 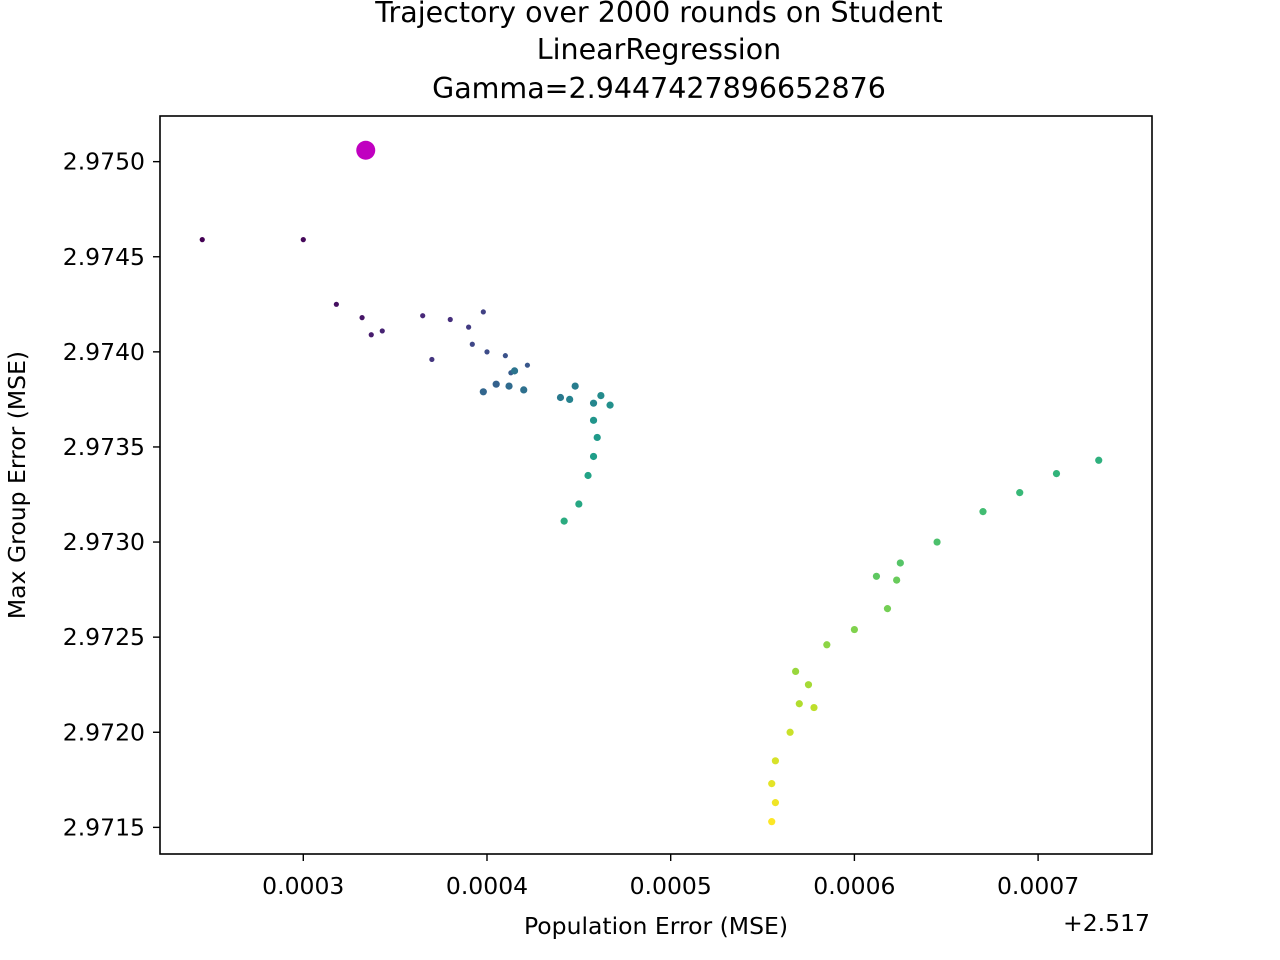 I want to click on y-tick-label: 2.9740, so click(x=104, y=352).